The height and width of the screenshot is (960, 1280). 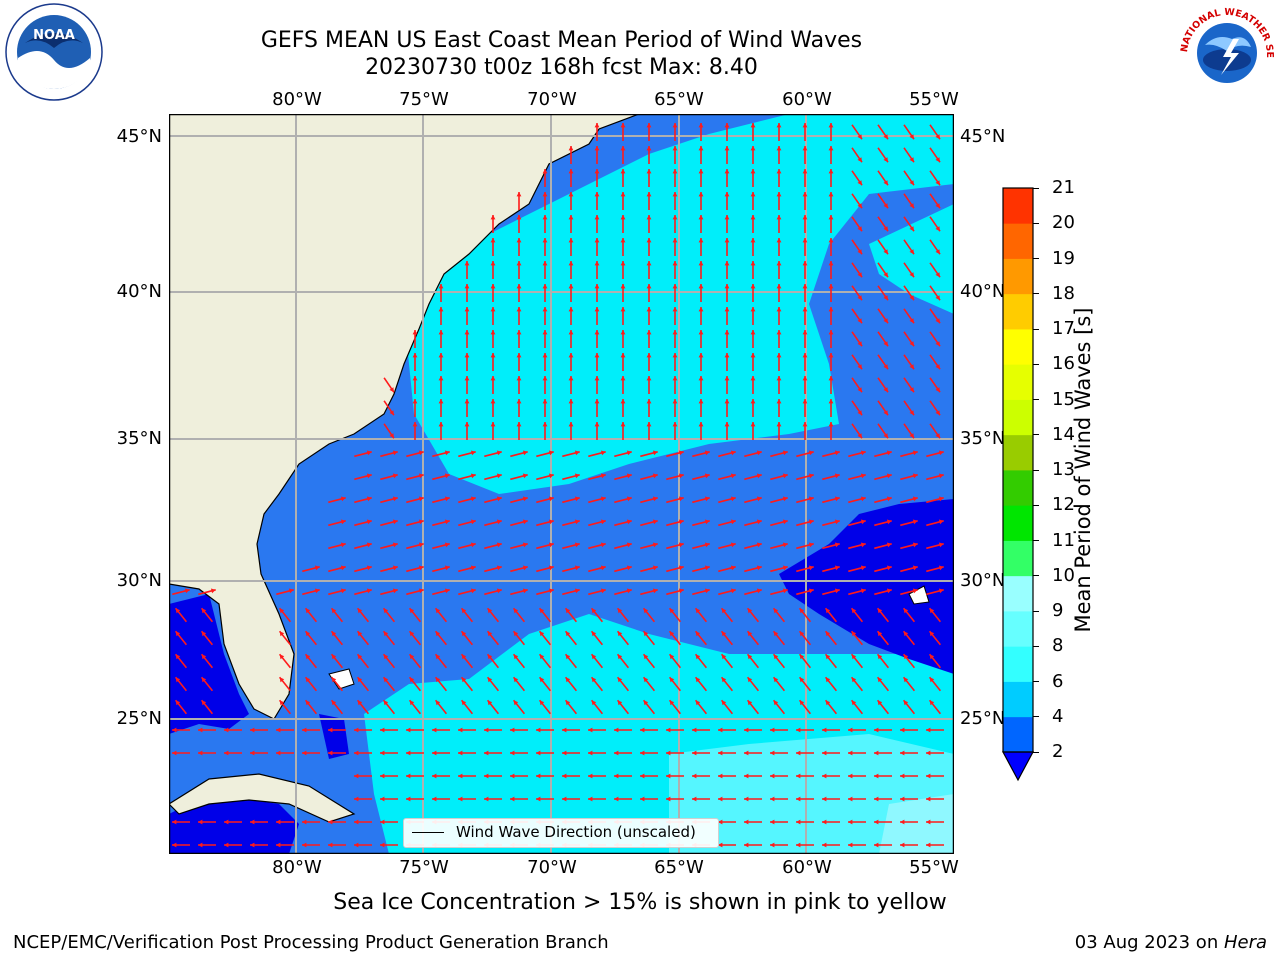 I want to click on lon-label-top: 70°W, so click(x=552, y=99).